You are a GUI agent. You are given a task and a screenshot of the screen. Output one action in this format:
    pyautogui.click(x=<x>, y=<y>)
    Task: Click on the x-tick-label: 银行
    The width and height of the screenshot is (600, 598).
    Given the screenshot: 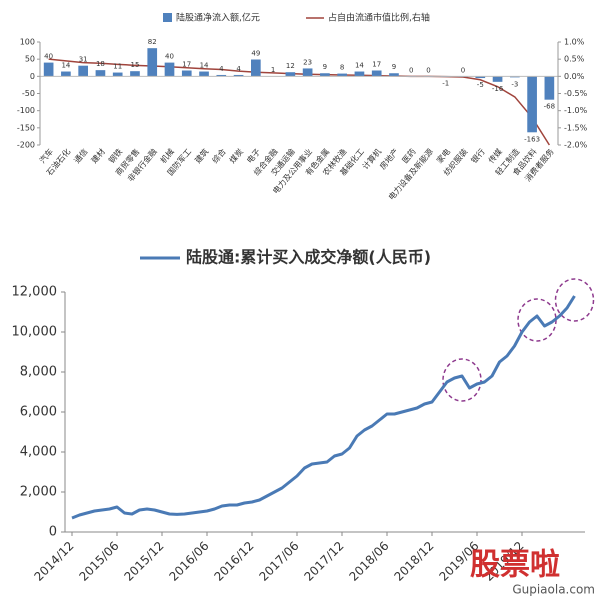 What is the action you would take?
    pyautogui.click(x=478, y=155)
    